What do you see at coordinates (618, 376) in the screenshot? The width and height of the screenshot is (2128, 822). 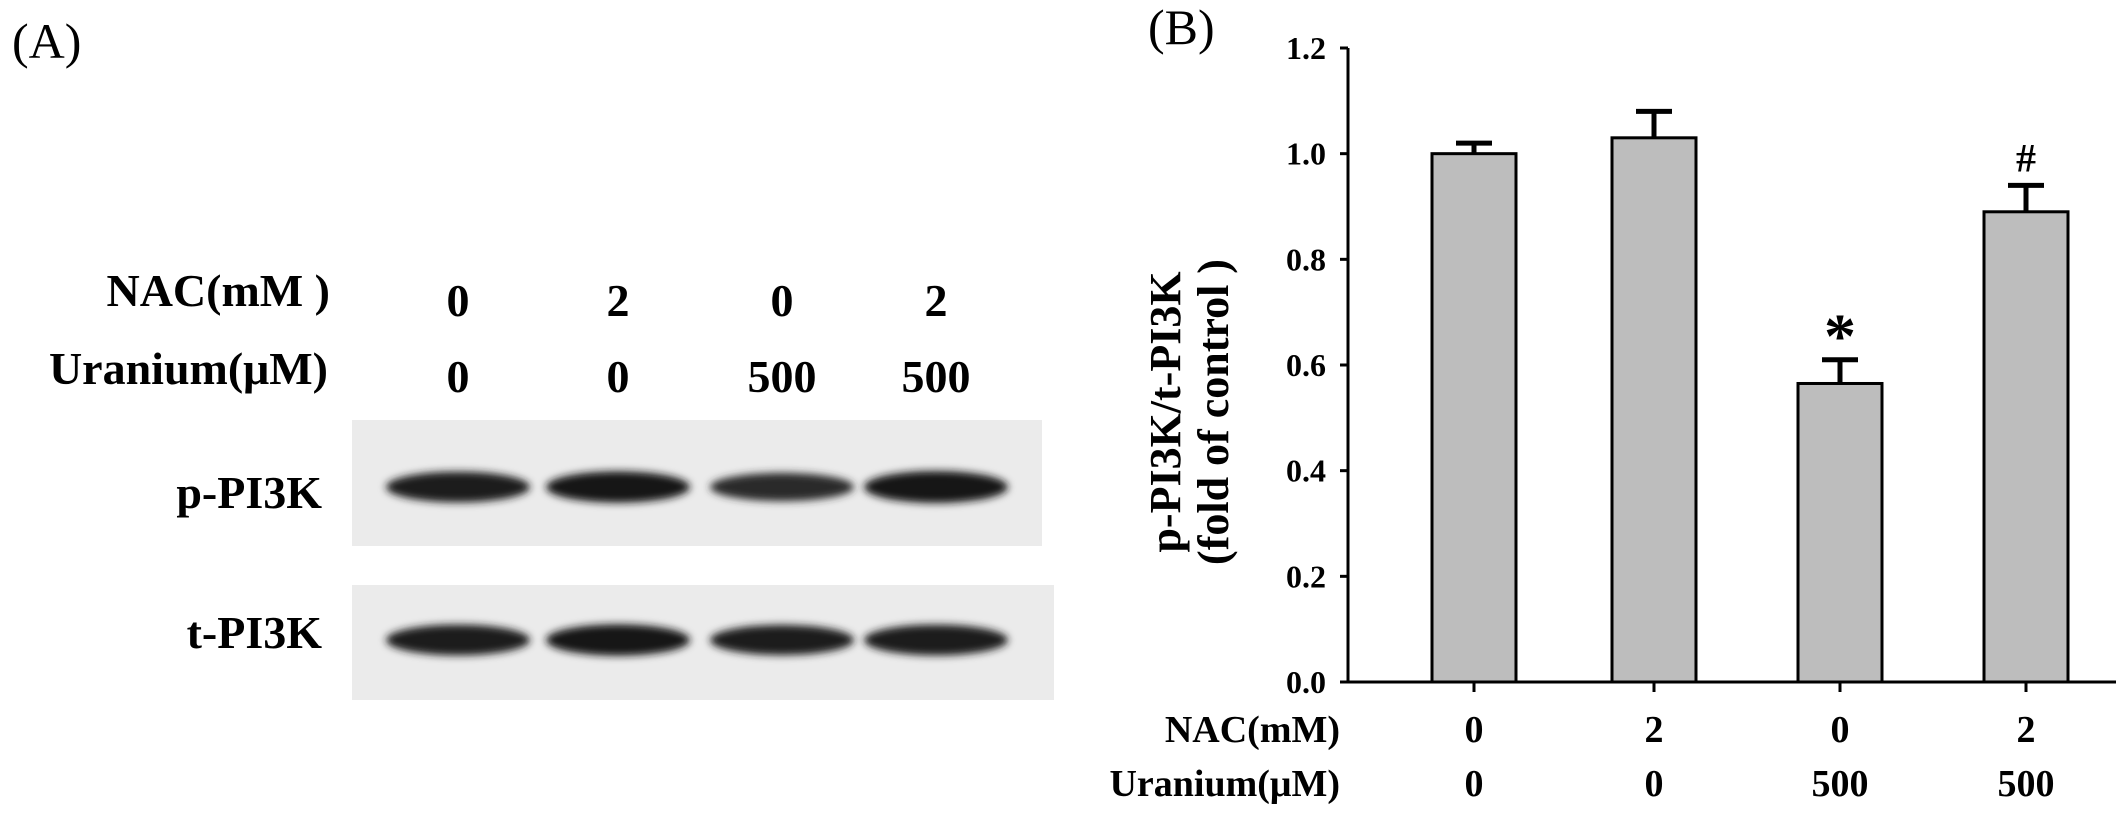 I see `uranium-value-lane-2: 0` at bounding box center [618, 376].